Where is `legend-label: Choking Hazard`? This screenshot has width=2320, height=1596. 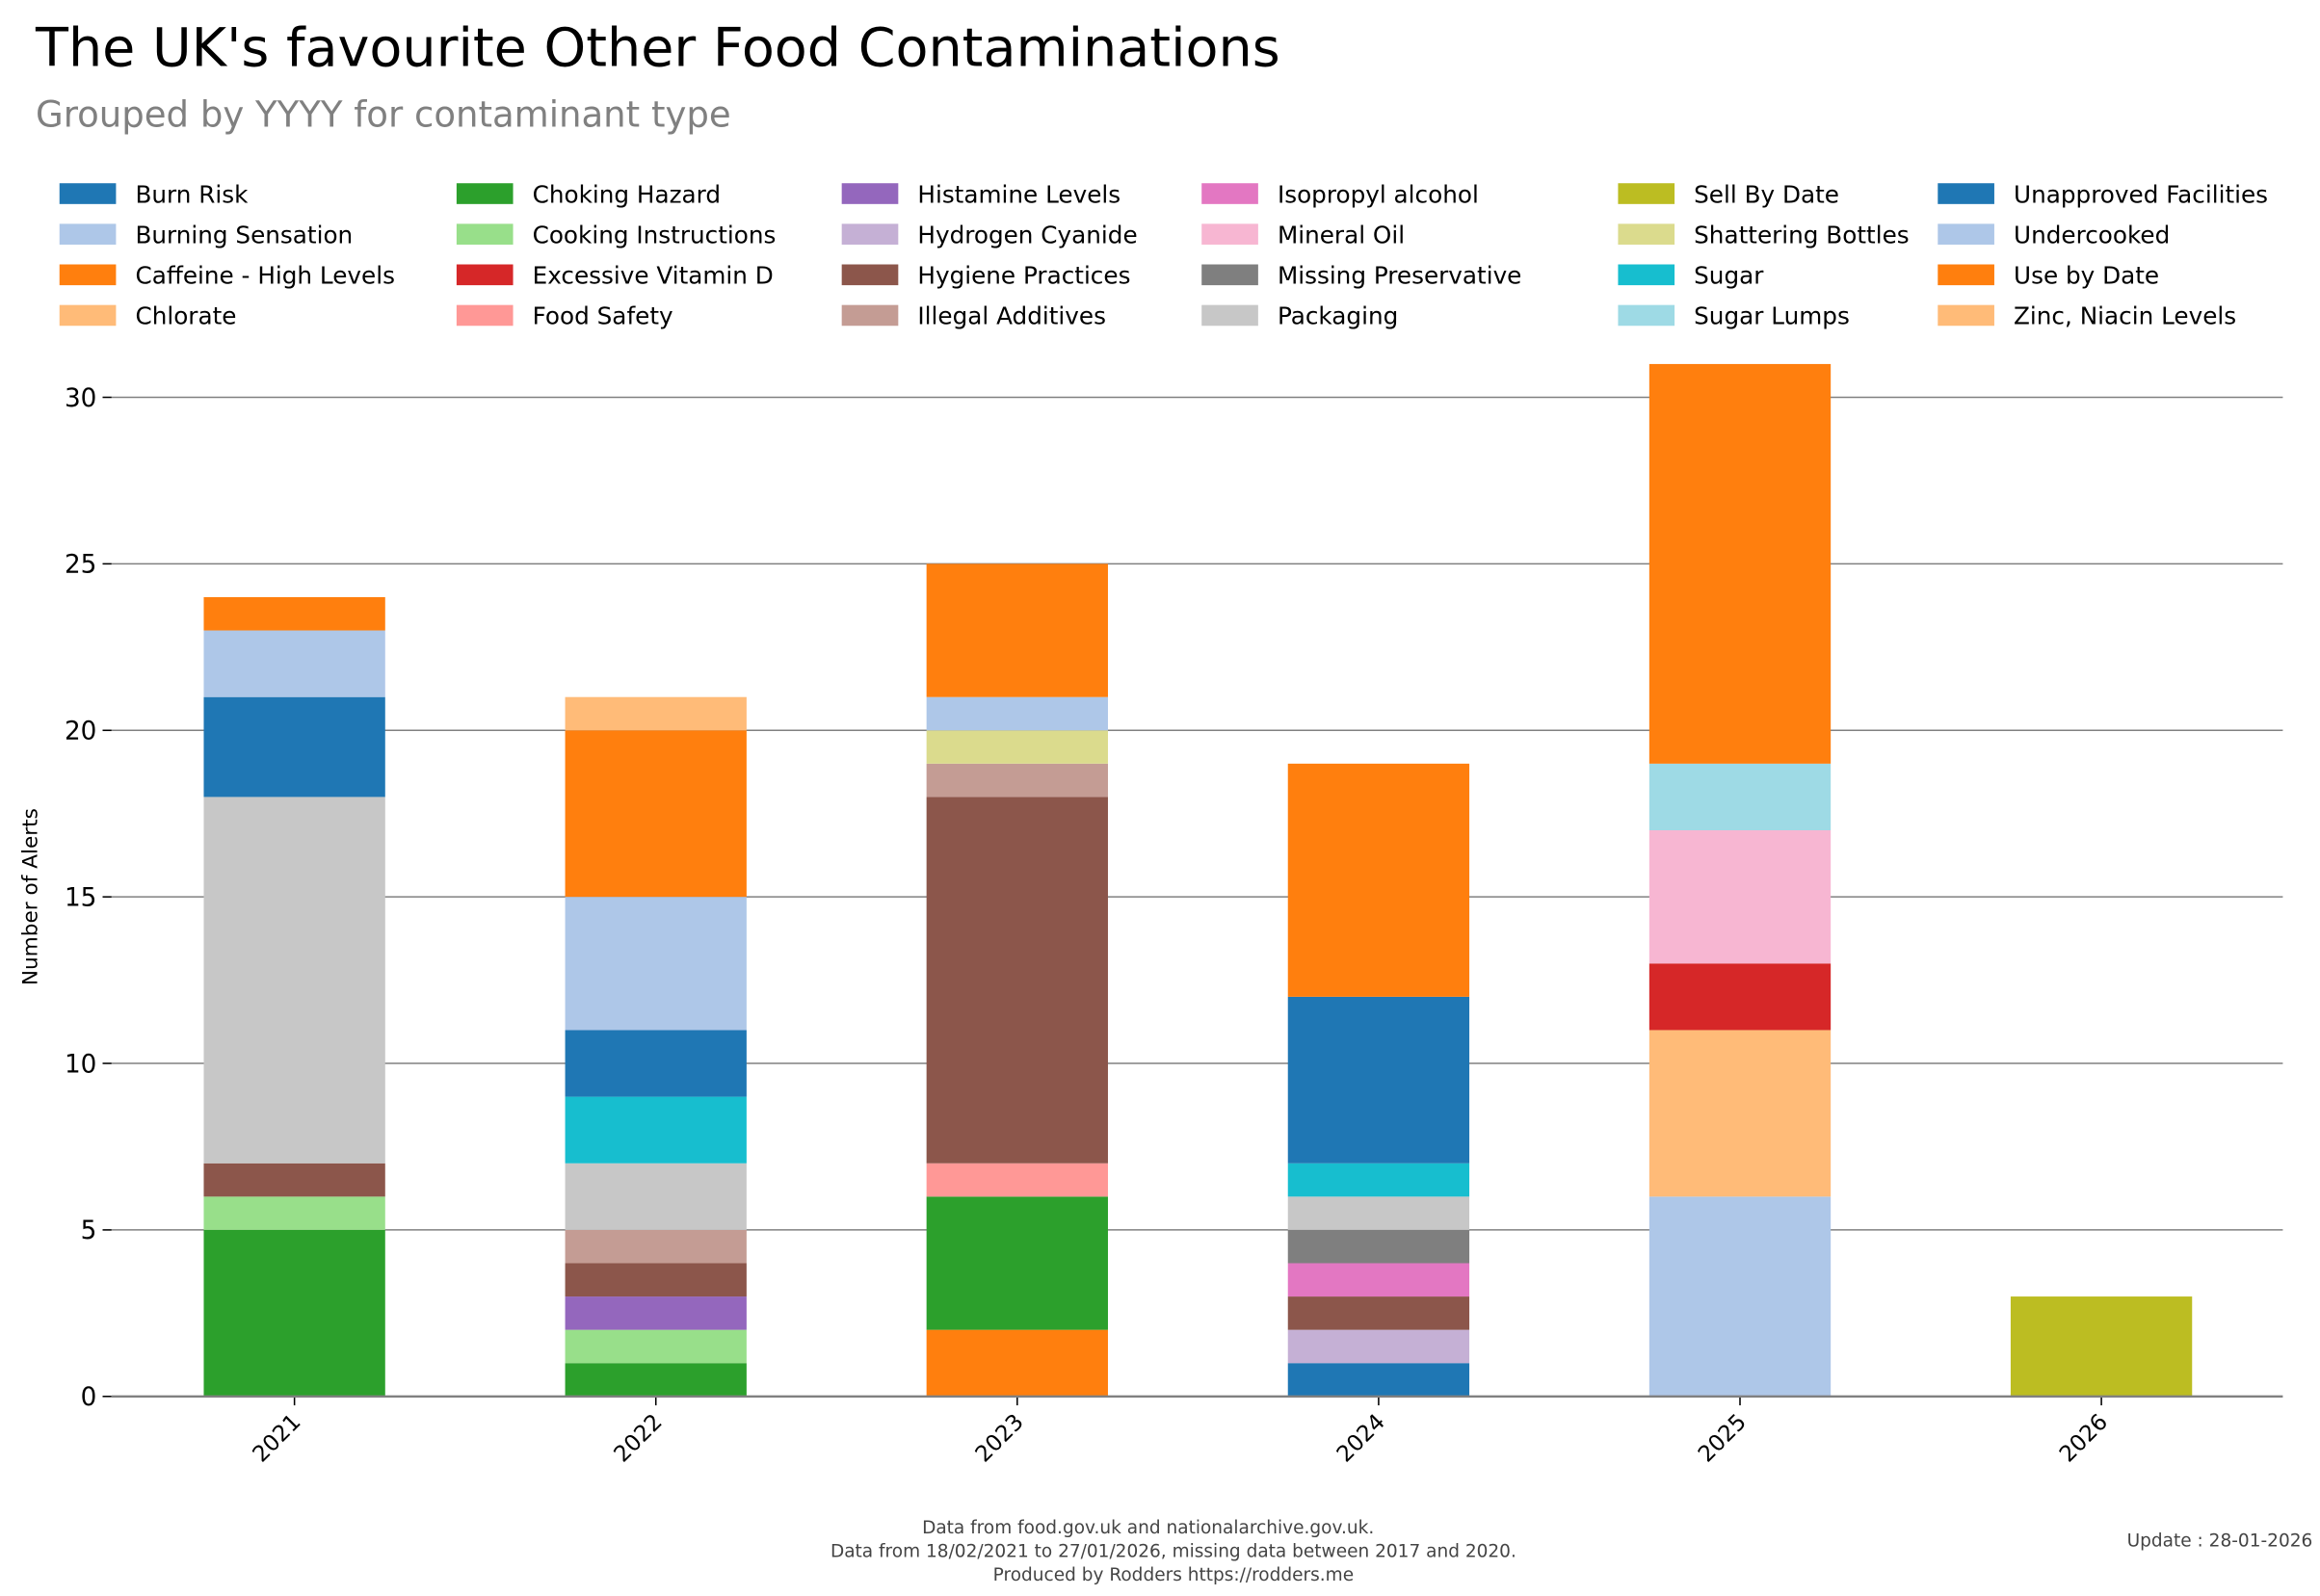
legend-label: Choking Hazard is located at coordinates (627, 194).